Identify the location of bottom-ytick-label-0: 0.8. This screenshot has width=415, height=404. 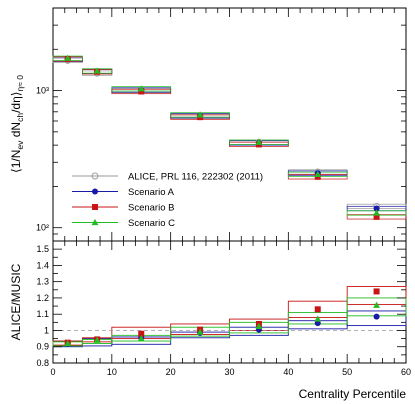
(42, 363).